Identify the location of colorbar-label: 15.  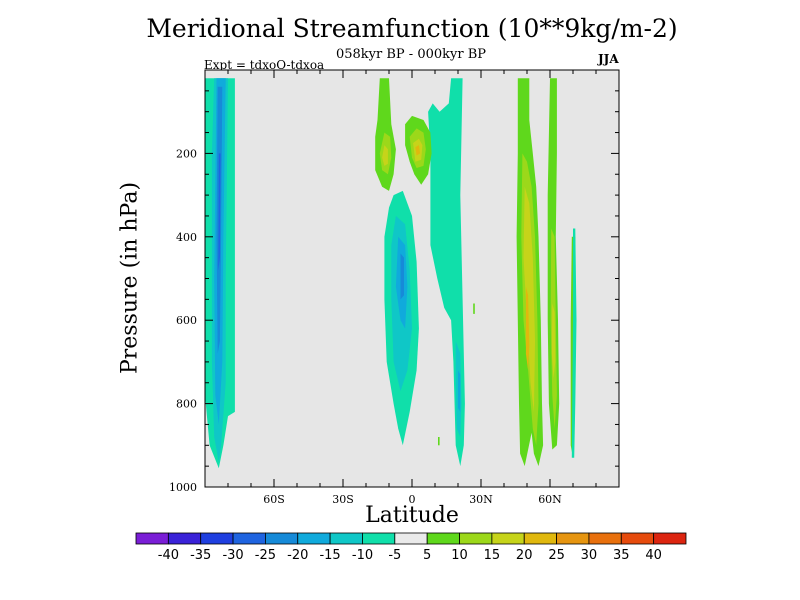
(492, 555).